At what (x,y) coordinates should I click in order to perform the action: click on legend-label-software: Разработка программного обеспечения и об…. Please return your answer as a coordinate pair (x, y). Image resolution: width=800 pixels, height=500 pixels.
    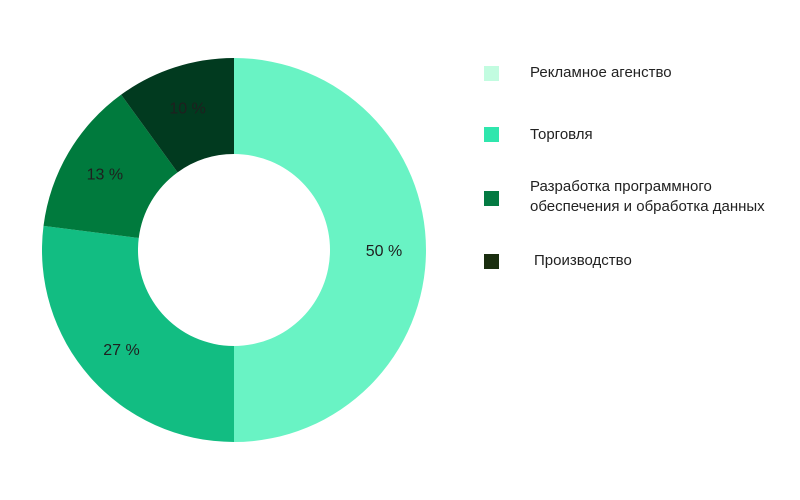
    Looking at the image, I should click on (647, 196).